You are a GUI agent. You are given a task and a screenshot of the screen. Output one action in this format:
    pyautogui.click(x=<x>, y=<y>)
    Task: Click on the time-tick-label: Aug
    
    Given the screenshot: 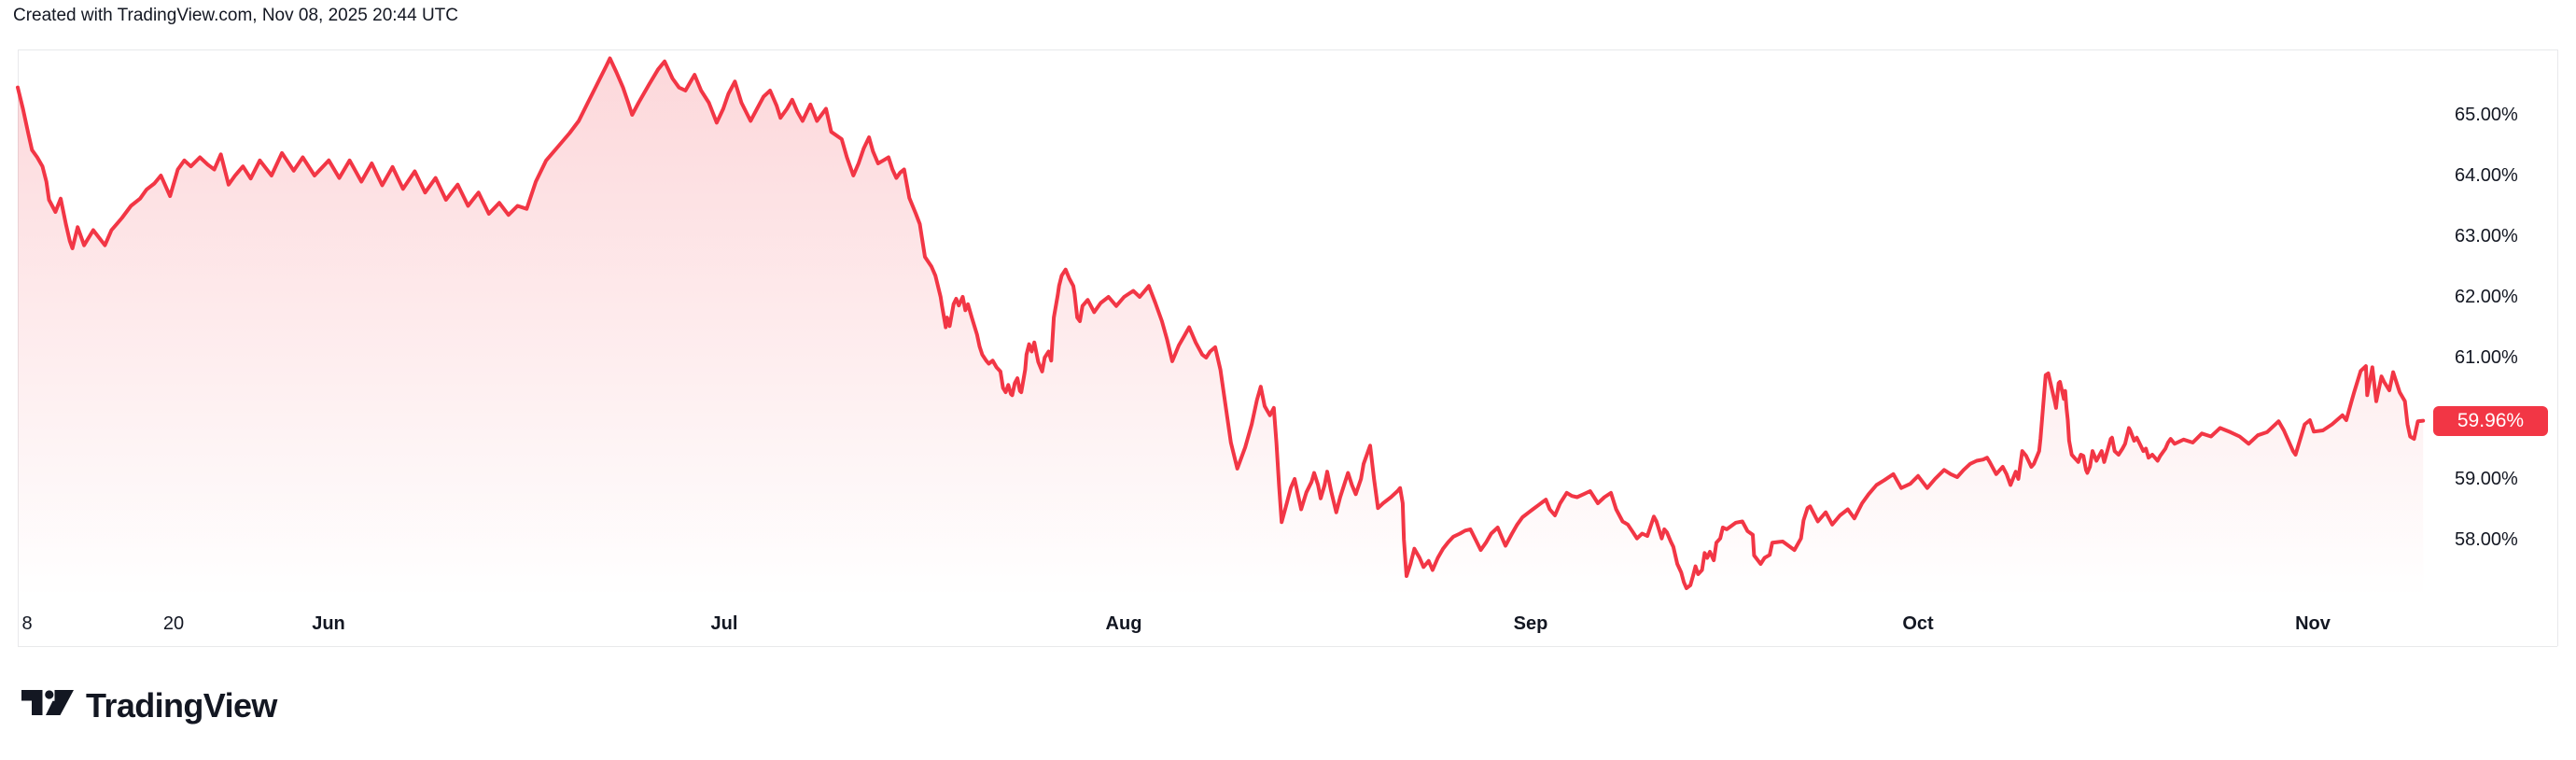 What is the action you would take?
    pyautogui.click(x=1123, y=623)
    